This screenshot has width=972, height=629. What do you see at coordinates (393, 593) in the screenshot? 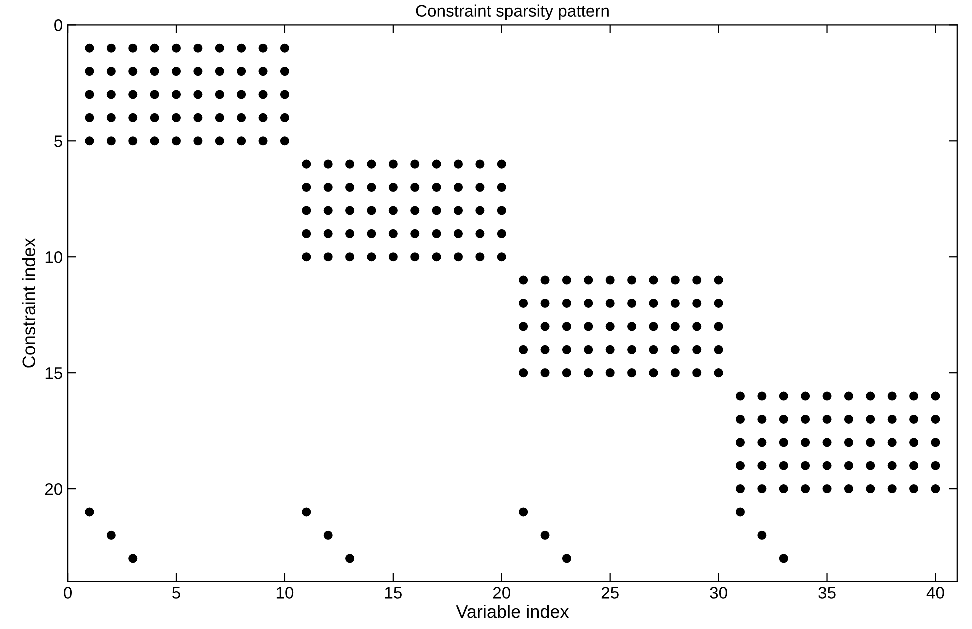
I see `x-tick-label: 15` at bounding box center [393, 593].